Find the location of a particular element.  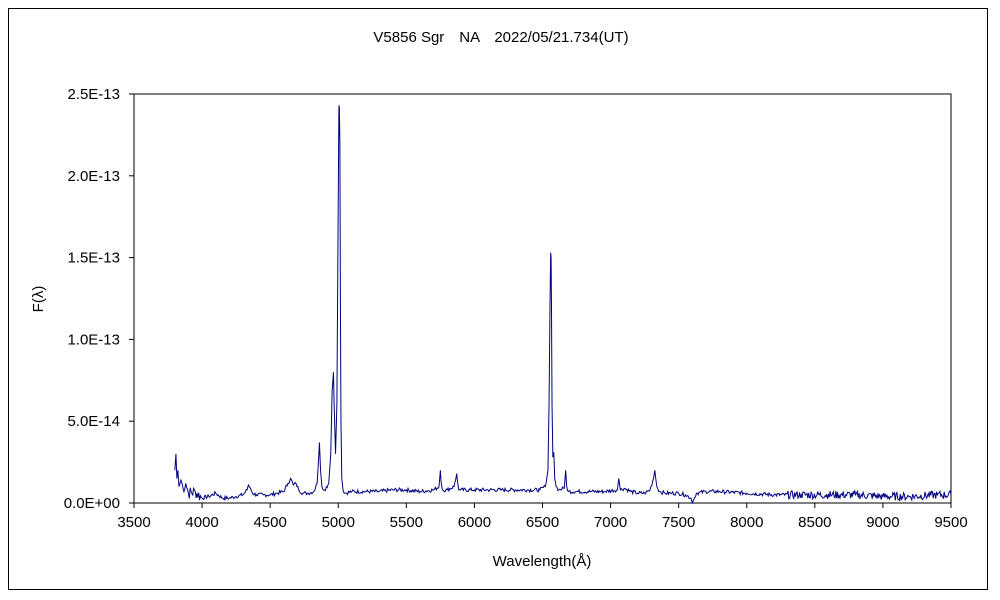

x-tick-label: 6500 is located at coordinates (542, 522).